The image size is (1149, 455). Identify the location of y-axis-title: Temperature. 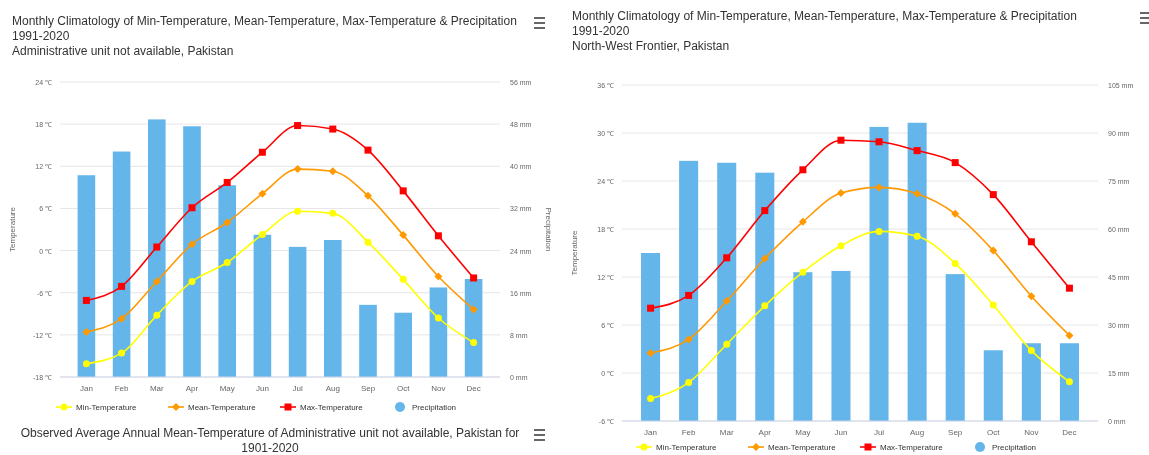
(574, 253).